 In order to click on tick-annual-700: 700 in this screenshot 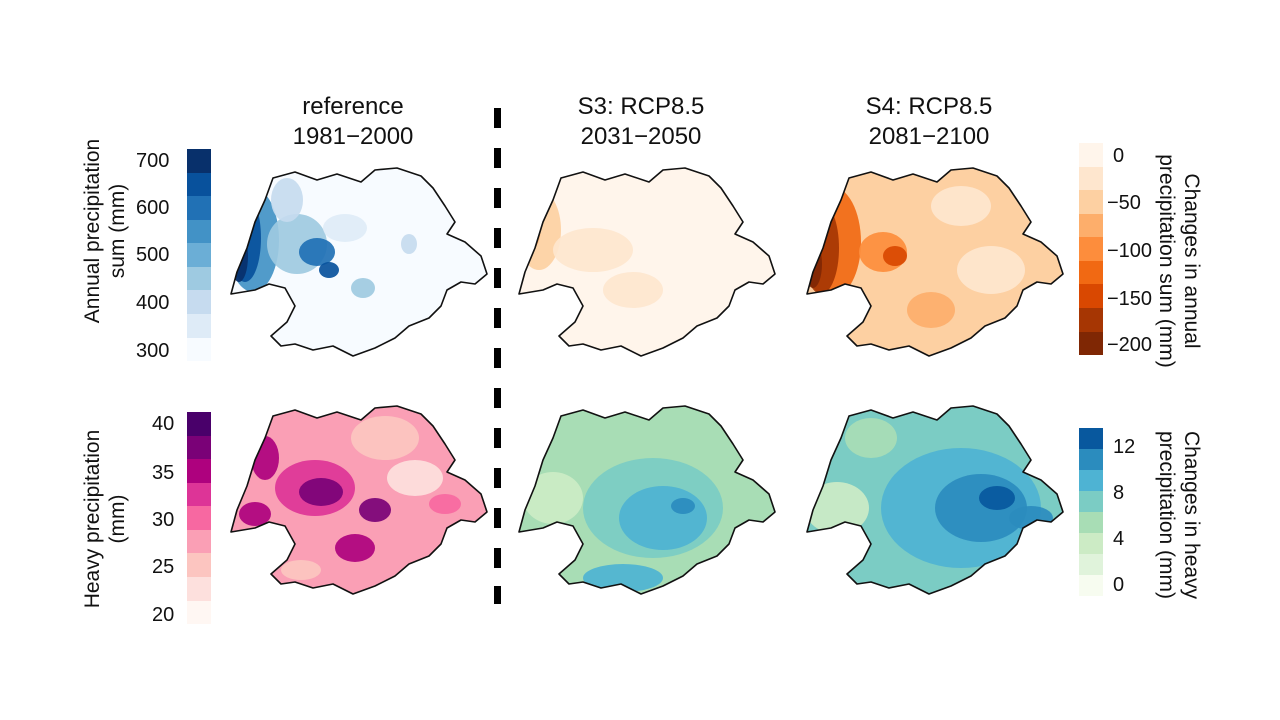, I will do `click(153, 161)`.